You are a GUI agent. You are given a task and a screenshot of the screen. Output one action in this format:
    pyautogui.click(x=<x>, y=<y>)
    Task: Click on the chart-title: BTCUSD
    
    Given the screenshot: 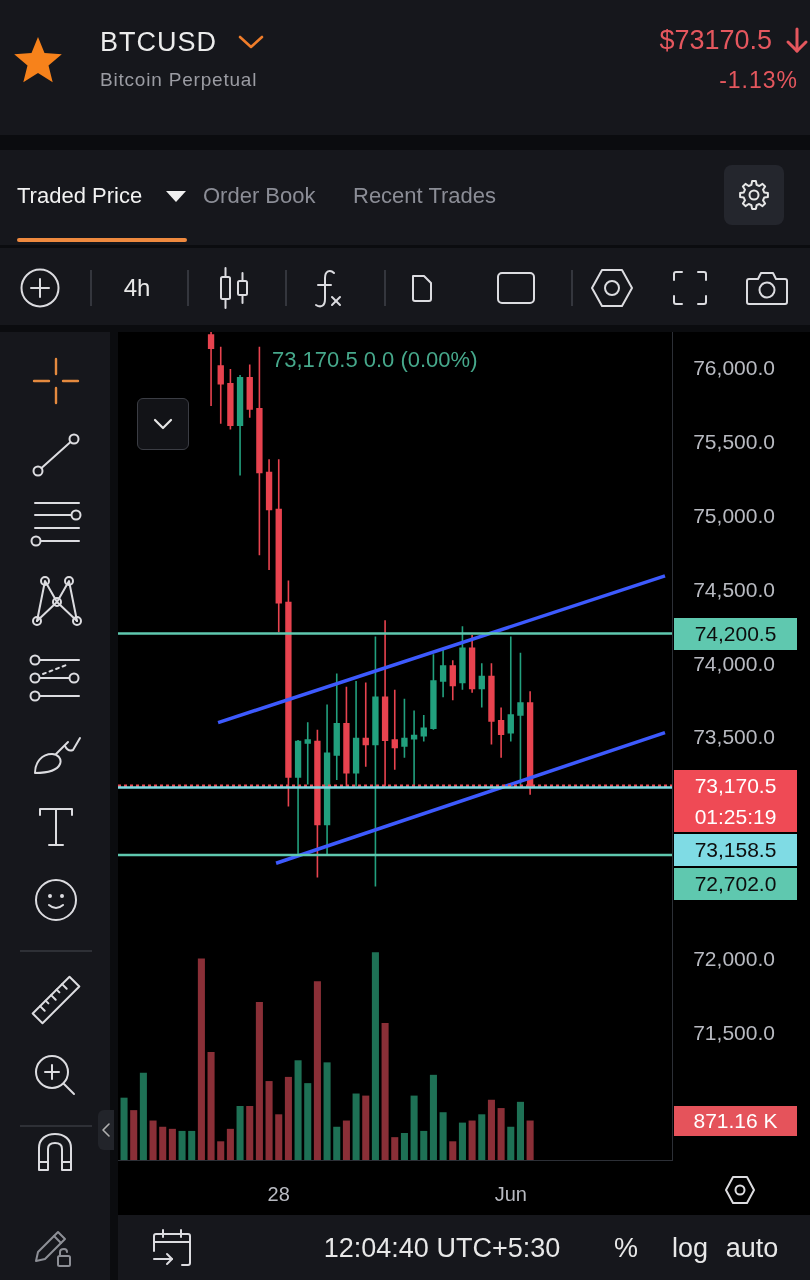 What is the action you would take?
    pyautogui.click(x=159, y=41)
    